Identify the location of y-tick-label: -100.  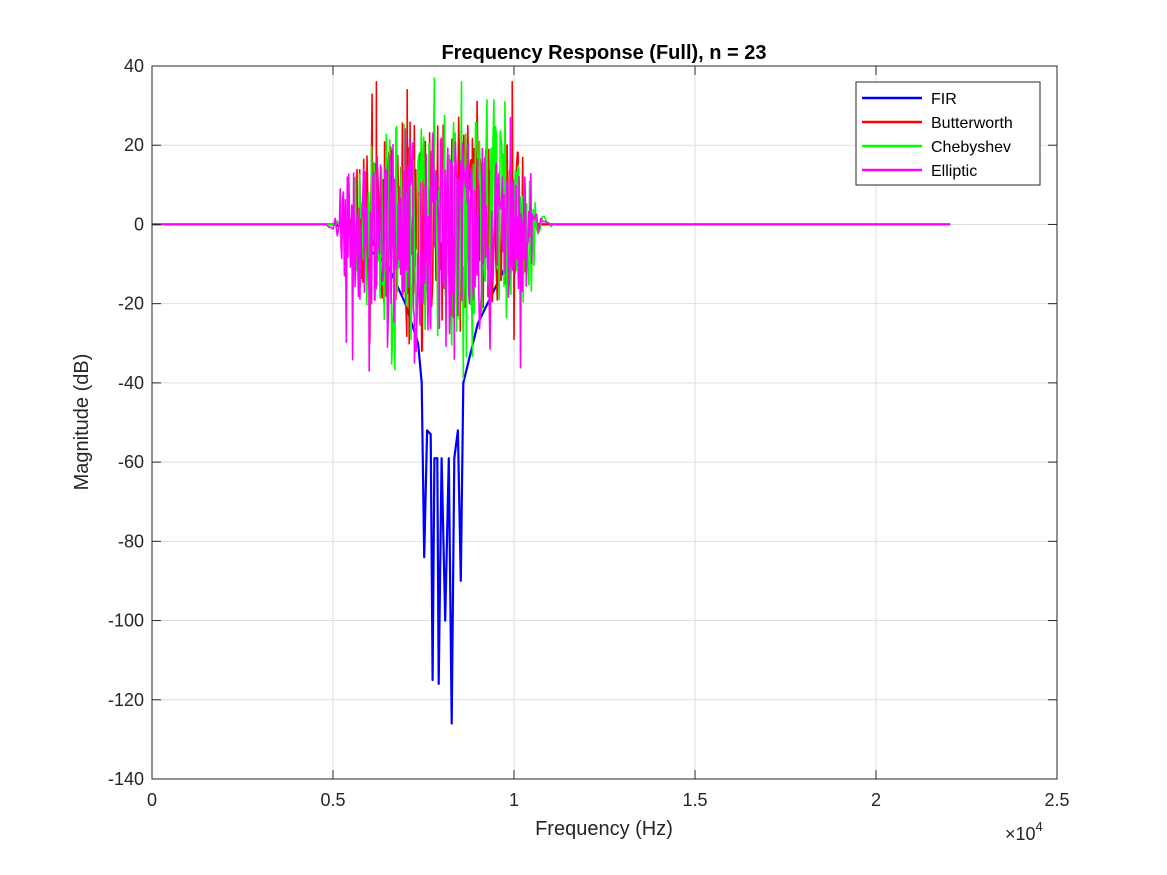
(126, 621).